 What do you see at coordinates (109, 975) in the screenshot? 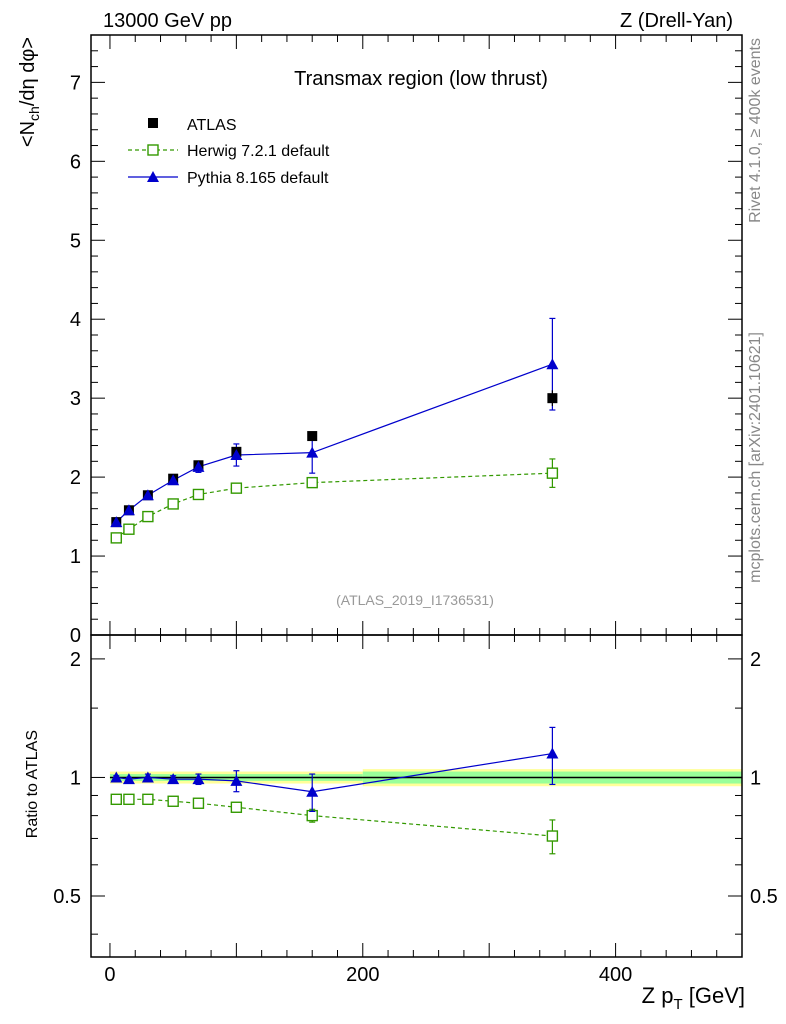
I see `x-tick-label: 0` at bounding box center [109, 975].